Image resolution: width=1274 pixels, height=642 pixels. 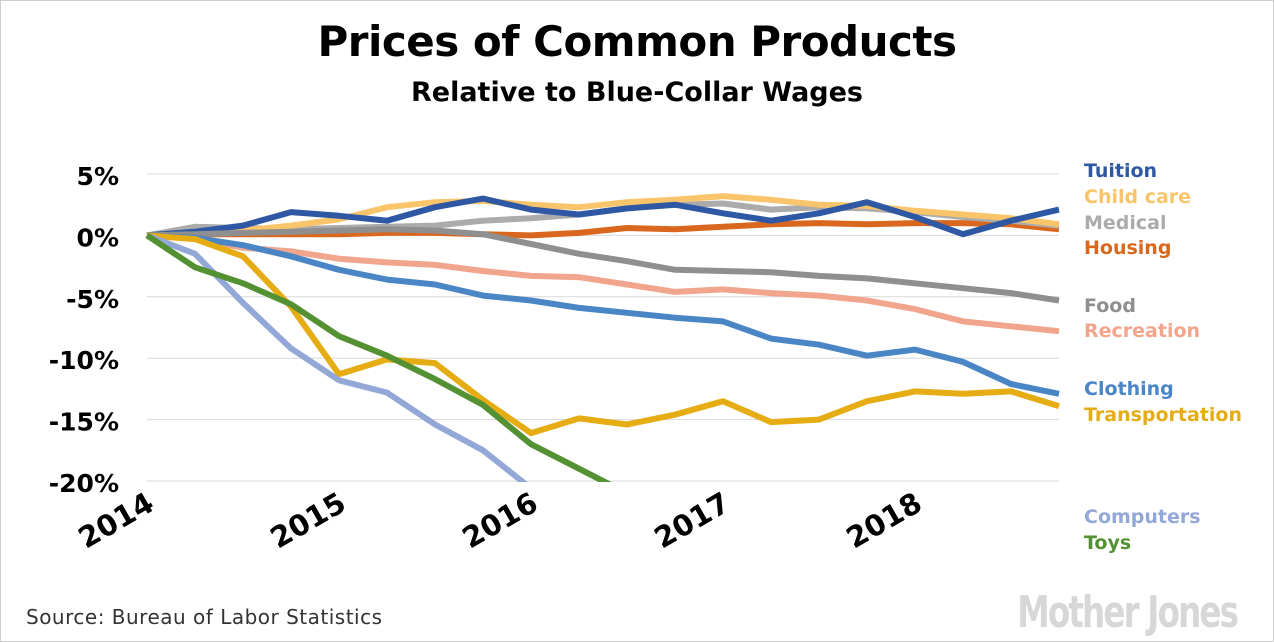 I want to click on series-line-child-care, so click(x=603, y=216).